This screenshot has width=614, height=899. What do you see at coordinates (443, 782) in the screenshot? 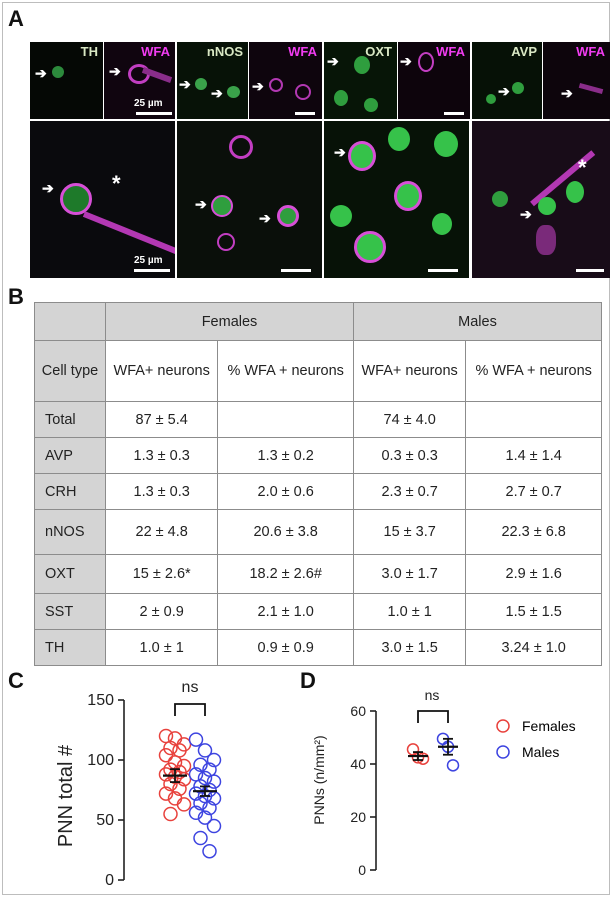
I see `pnn-density-chart: PNNs (n/mm²) 0 20 40 60 ns Females Males` at bounding box center [443, 782].